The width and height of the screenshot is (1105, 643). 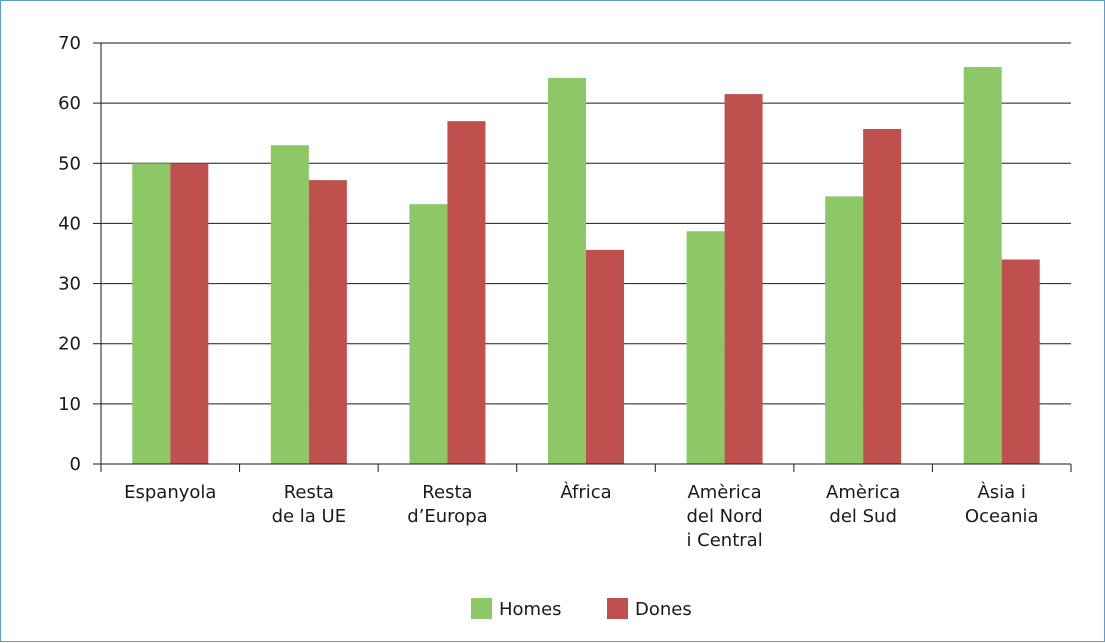 What do you see at coordinates (75, 464) in the screenshot?
I see `y-tick-label: 0` at bounding box center [75, 464].